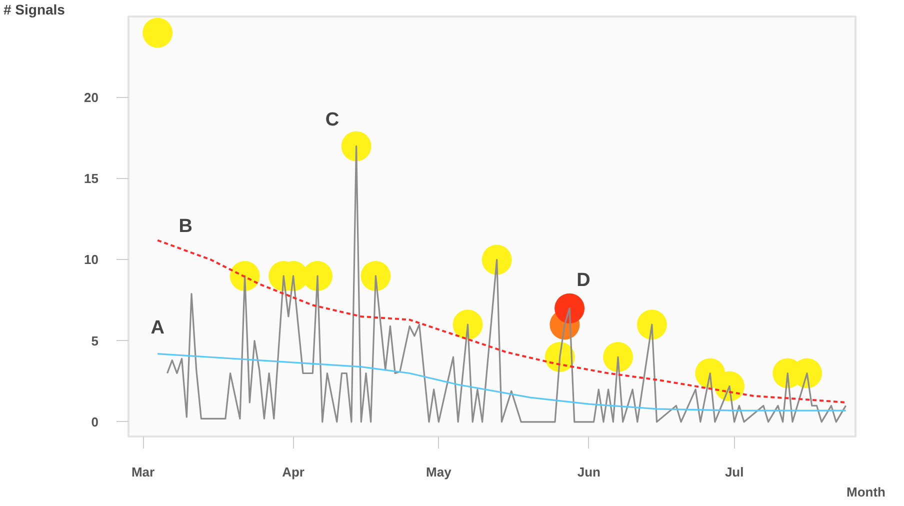 Image resolution: width=904 pixels, height=506 pixels. What do you see at coordinates (501, 382) in the screenshot?
I see `line-series` at bounding box center [501, 382].